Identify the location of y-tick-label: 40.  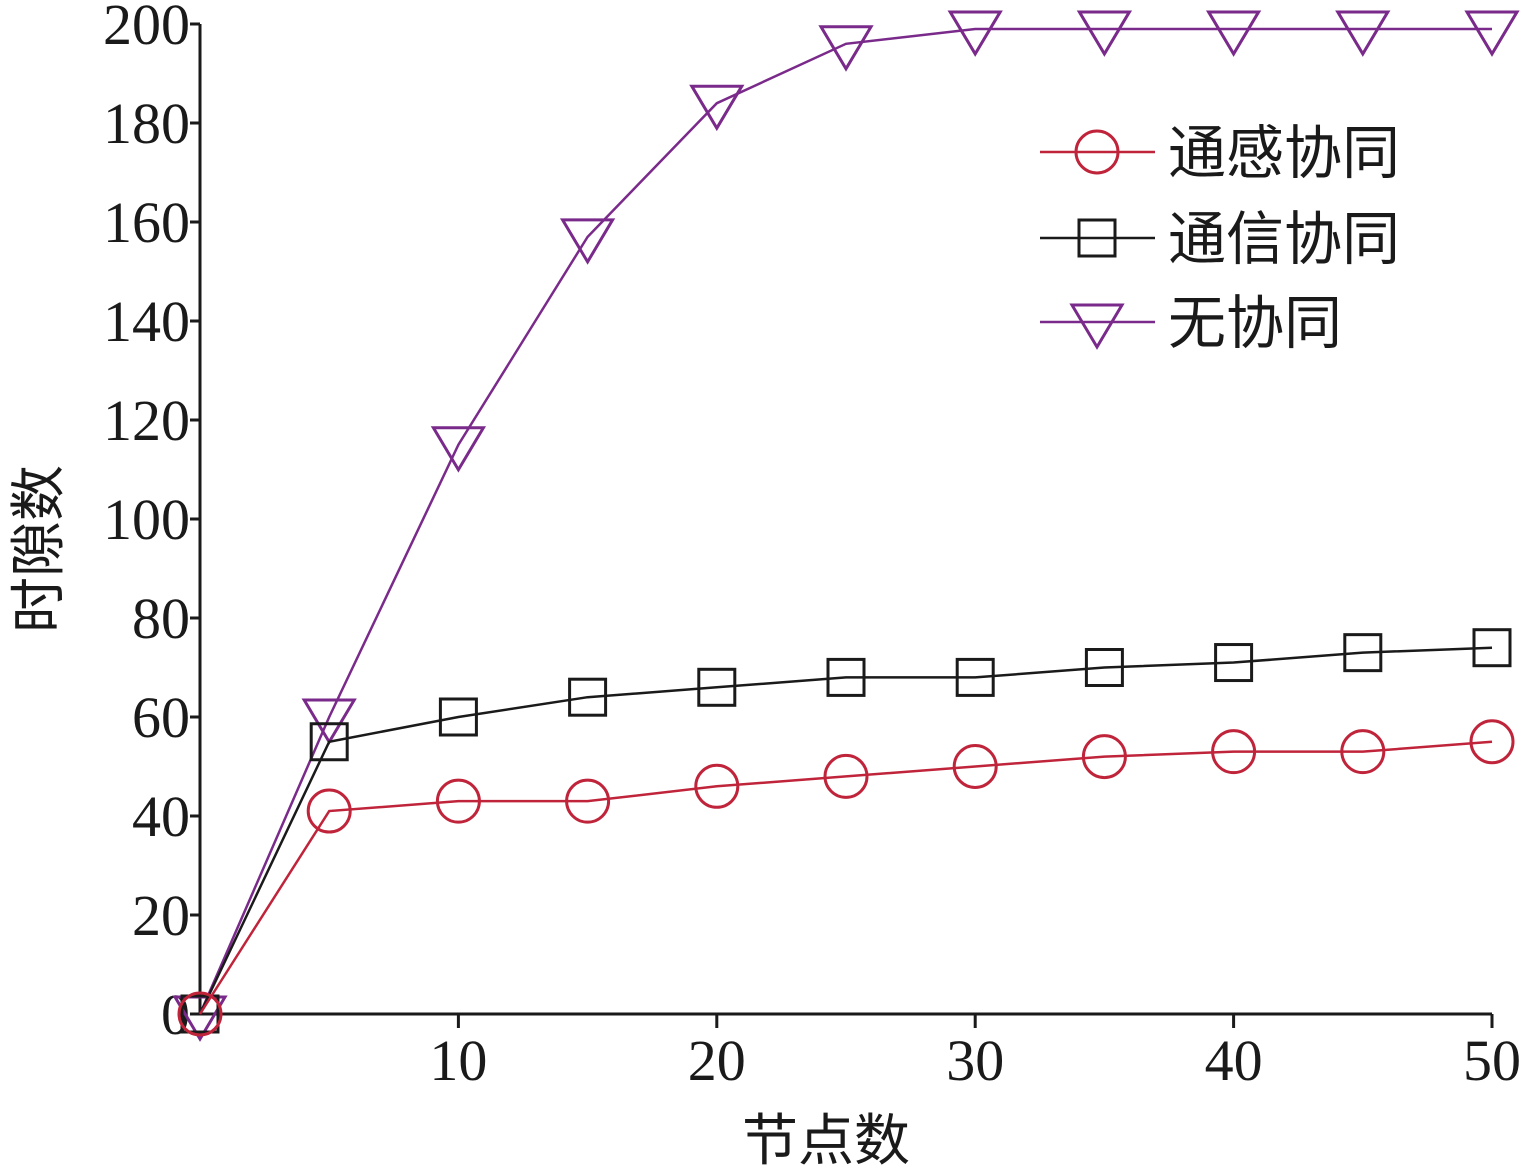
(161, 816).